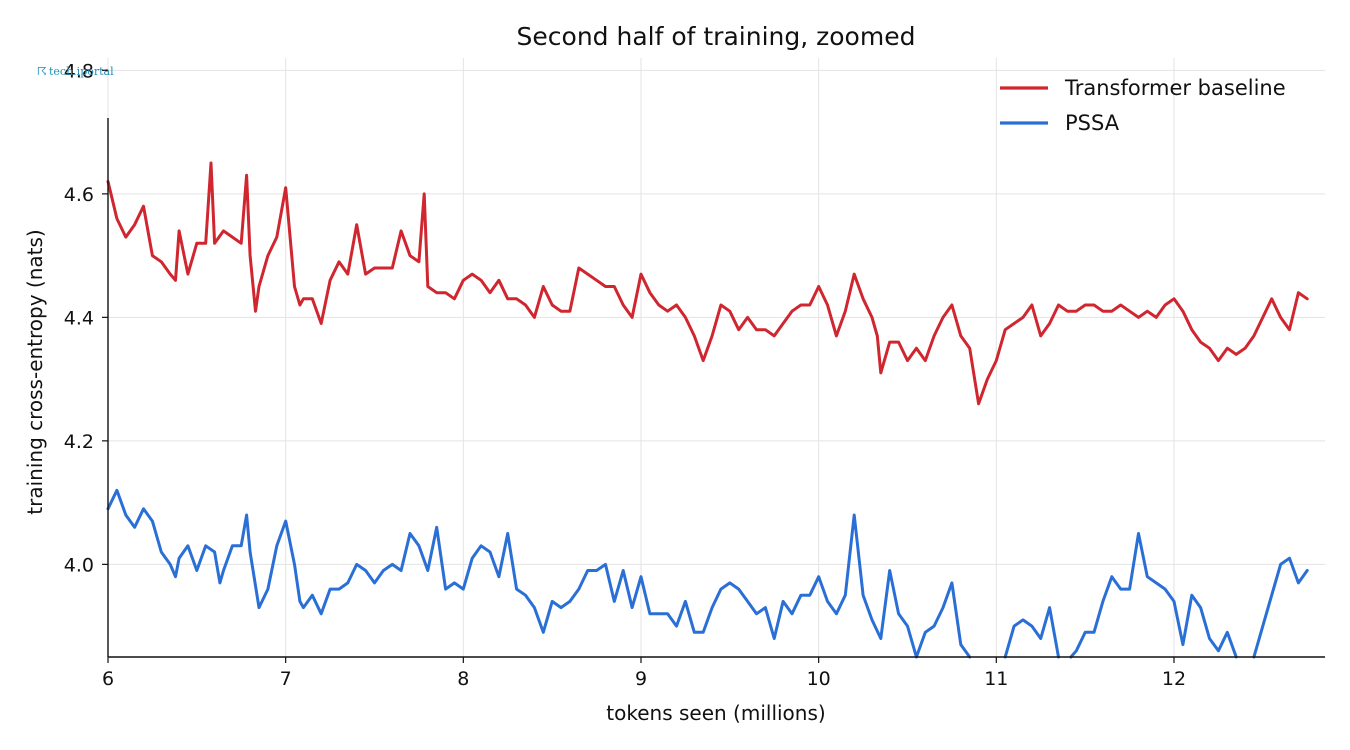 The image size is (1350, 750). What do you see at coordinates (79, 565) in the screenshot?
I see `y-tick-label: 4.0` at bounding box center [79, 565].